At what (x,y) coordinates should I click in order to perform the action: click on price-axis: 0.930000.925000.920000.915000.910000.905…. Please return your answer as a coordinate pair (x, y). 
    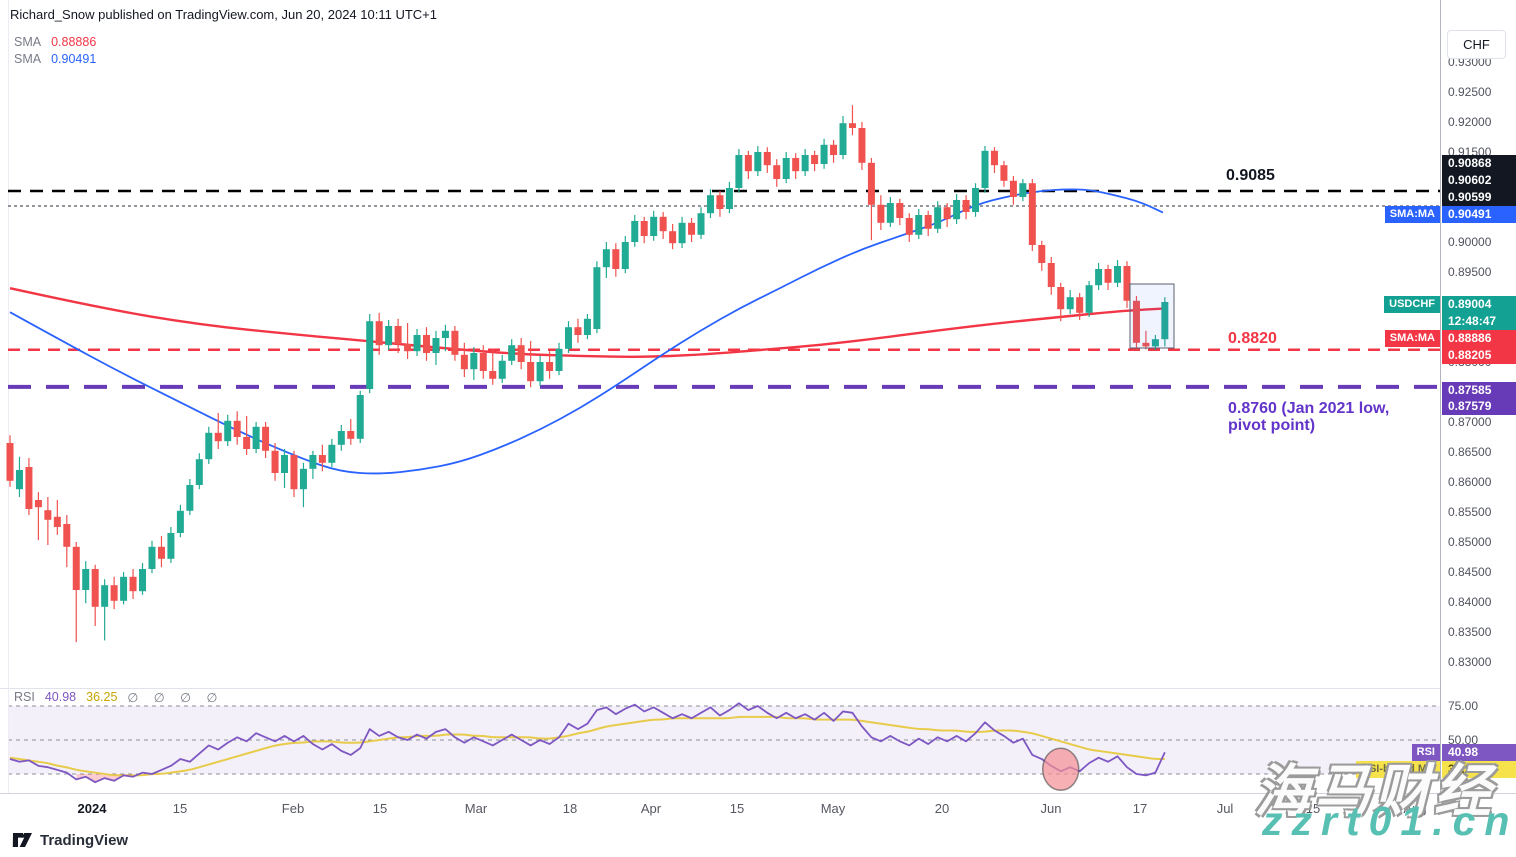
    Looking at the image, I should click on (1478, 396).